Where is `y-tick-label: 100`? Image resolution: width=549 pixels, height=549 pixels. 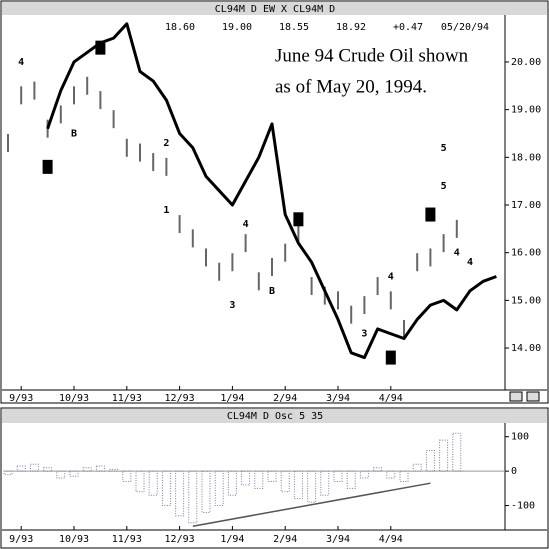 y-tick-label: 100 is located at coordinates (520, 437).